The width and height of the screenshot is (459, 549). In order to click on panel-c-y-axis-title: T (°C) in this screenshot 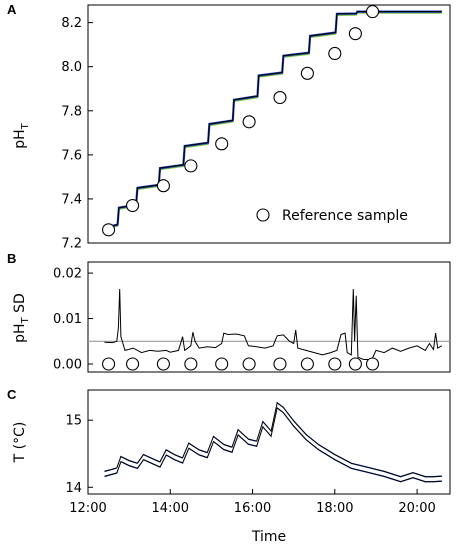, I will do `click(20, 443)`.